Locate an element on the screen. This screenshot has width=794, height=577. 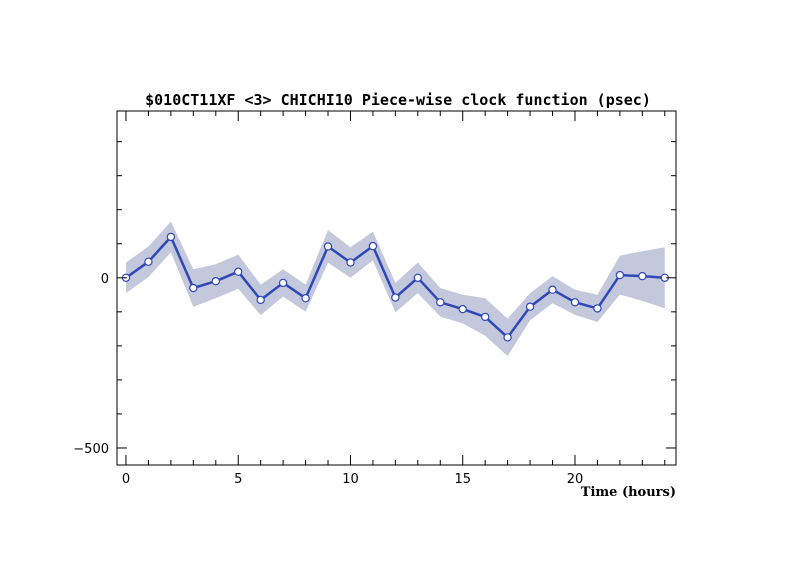
x-tick-label: 20 is located at coordinates (575, 479).